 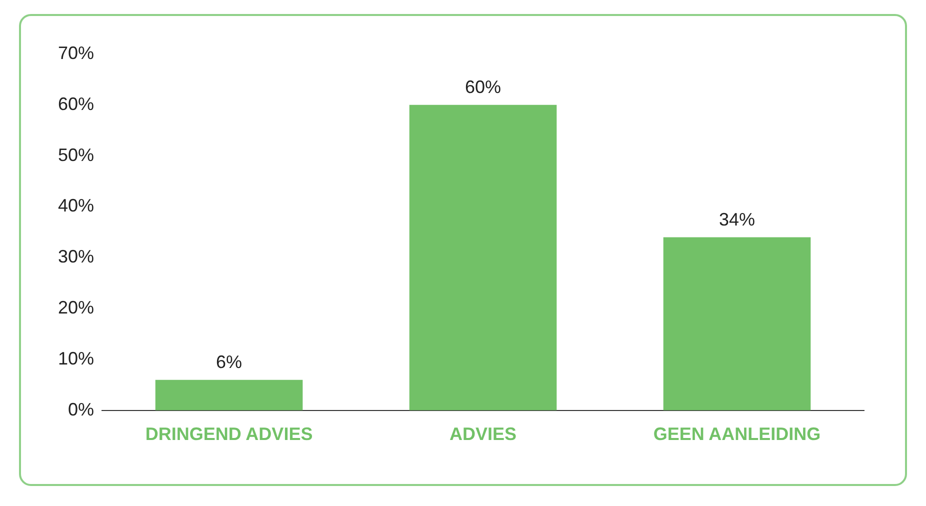 I want to click on y-tick-label: 50%, so click(x=76, y=154).